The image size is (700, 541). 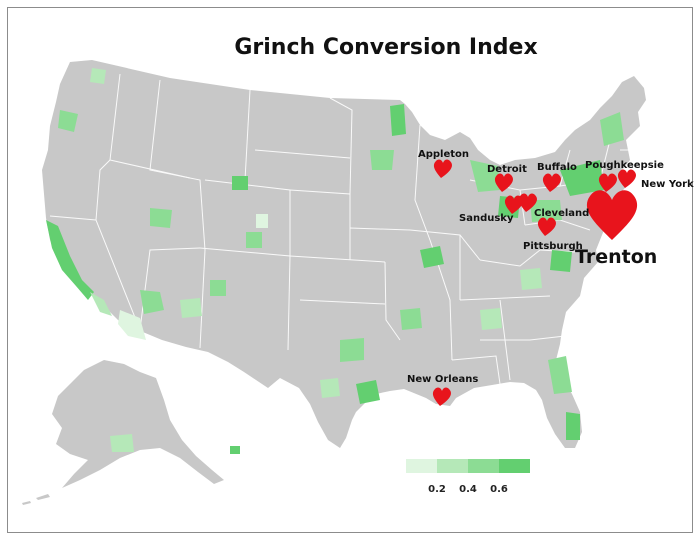 What do you see at coordinates (468, 489) in the screenshot?
I see `legend-tick: 0.4` at bounding box center [468, 489].